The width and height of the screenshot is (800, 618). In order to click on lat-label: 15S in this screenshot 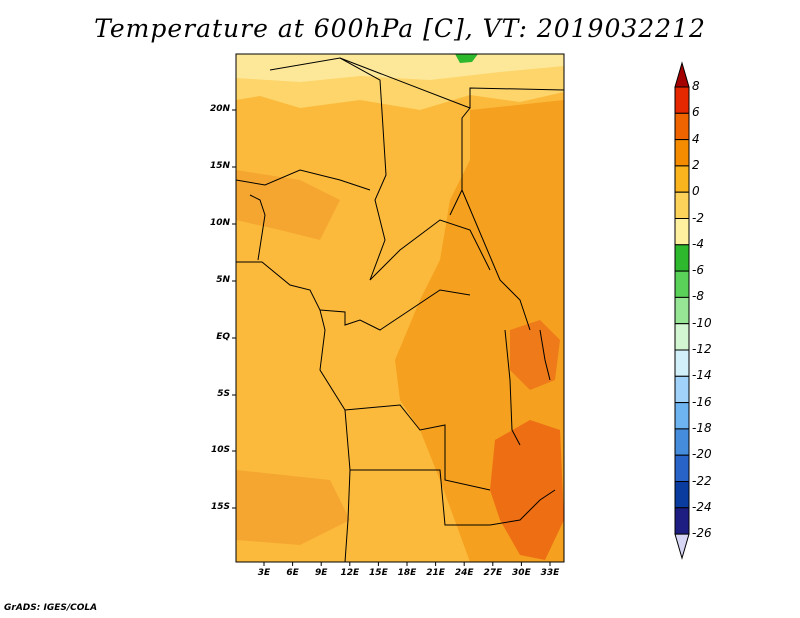, I will do `click(220, 507)`.